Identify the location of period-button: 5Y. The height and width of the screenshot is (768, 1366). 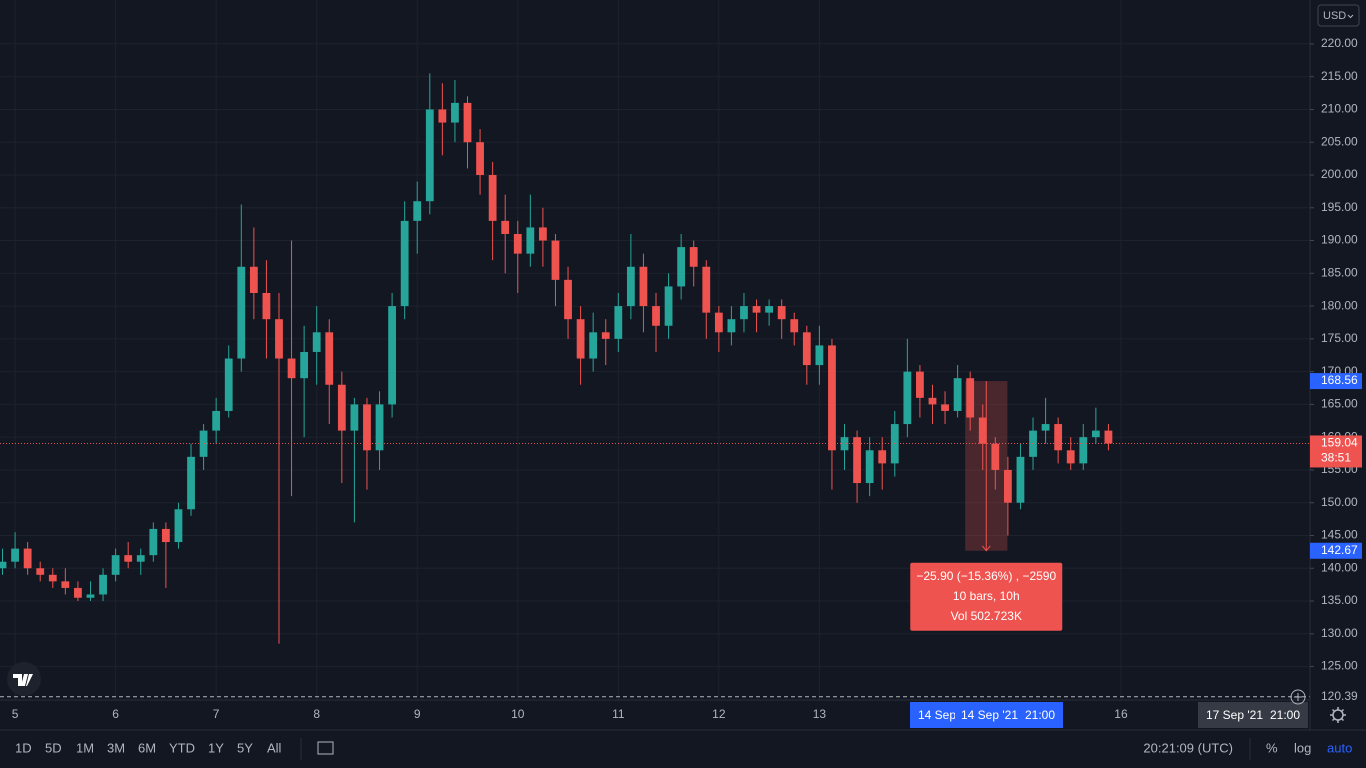
(245, 747).